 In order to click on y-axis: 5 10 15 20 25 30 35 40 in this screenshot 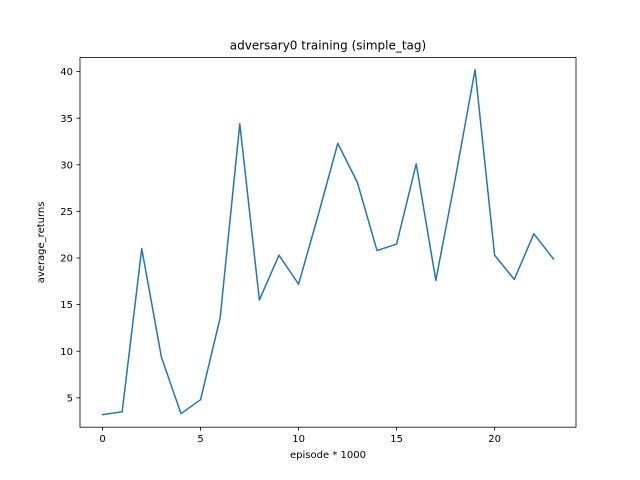, I will do `click(70, 235)`.